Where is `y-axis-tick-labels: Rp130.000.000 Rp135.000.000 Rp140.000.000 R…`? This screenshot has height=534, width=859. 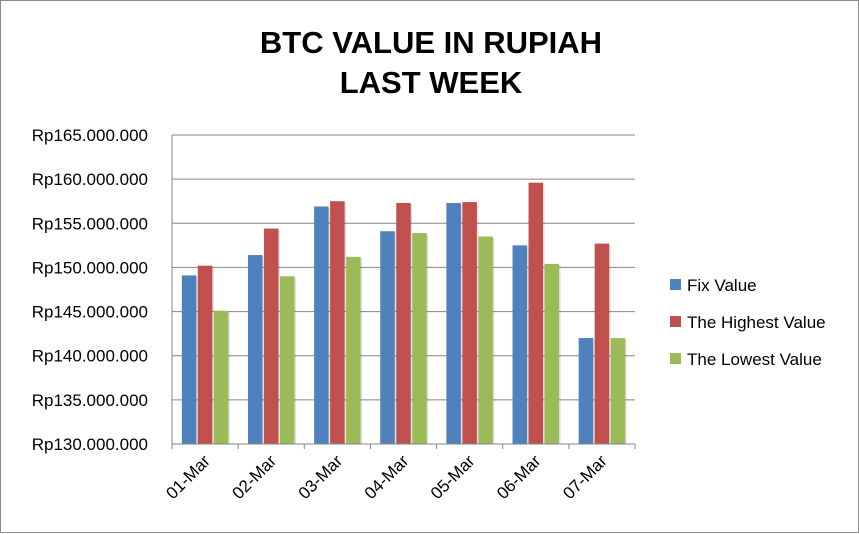 y-axis-tick-labels: Rp130.000.000 Rp135.000.000 Rp140.000.000 R… is located at coordinates (90, 290).